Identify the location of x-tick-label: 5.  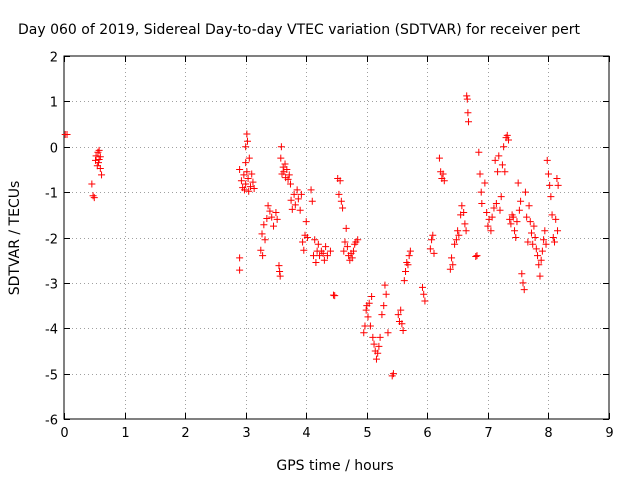
(367, 433).